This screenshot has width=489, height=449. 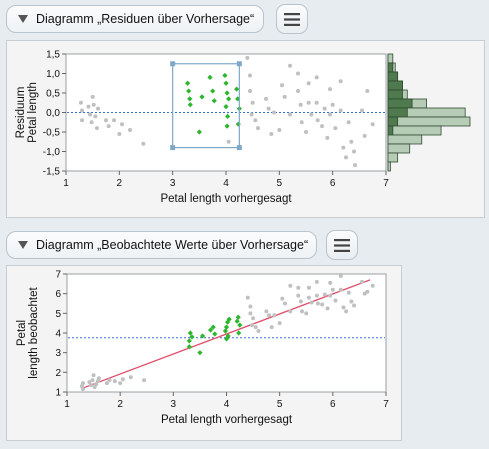 I want to click on residual-plot-menu-button, so click(x=292, y=19).